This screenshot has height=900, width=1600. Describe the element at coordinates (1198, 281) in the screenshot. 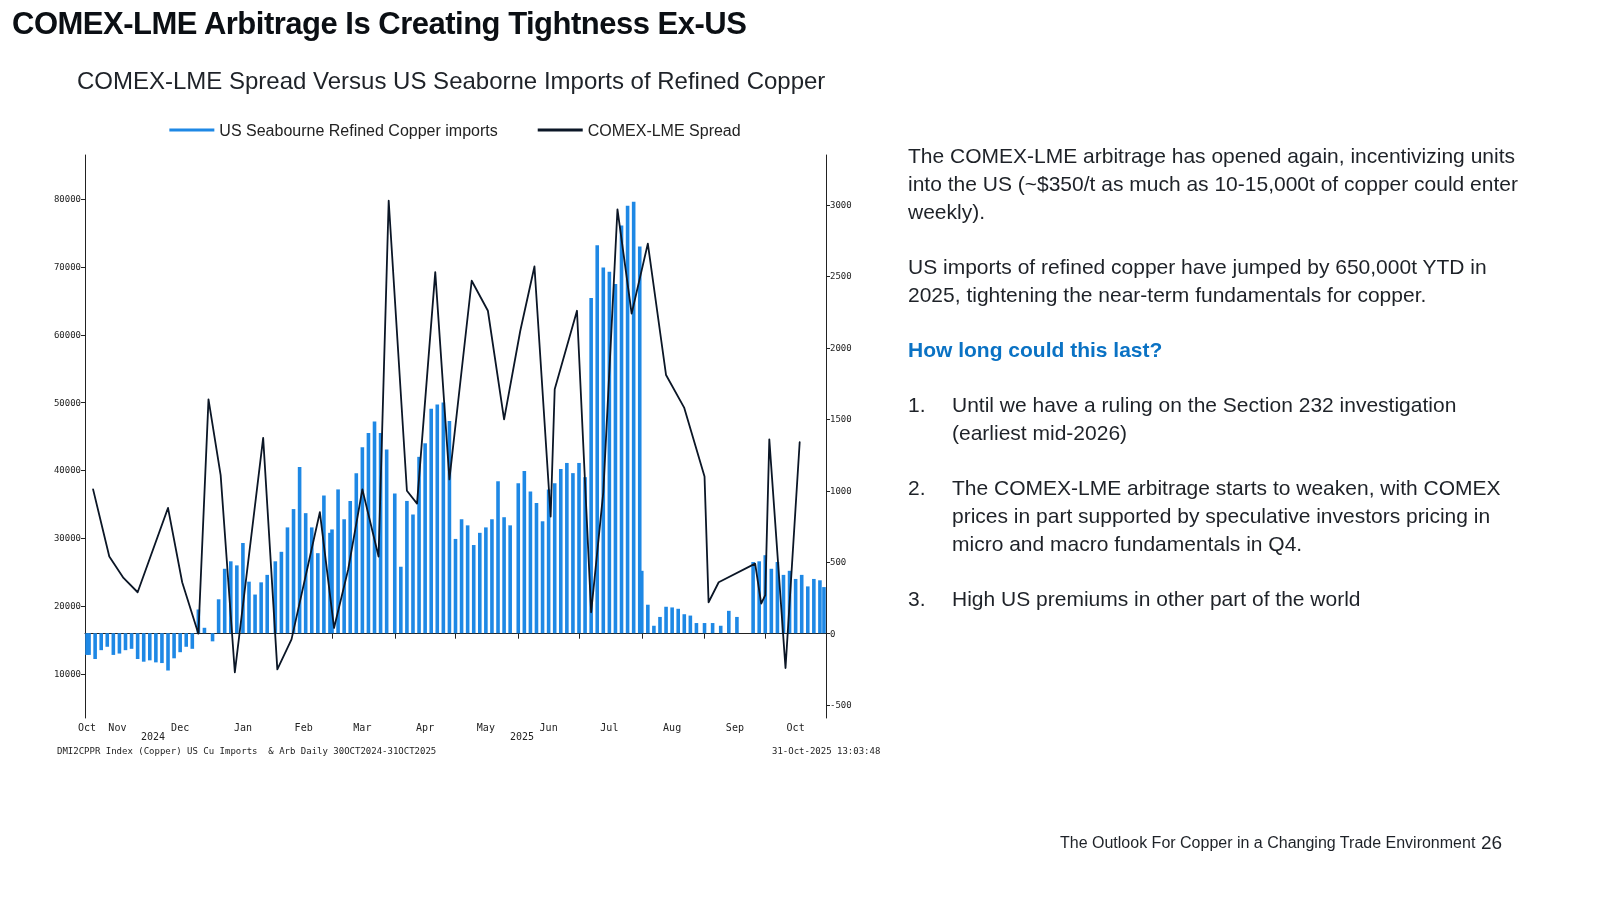

I see `text: US imports of refined copper have jumped by 650,000t YTD in 2025, tightening the near-term fundamentals for copper.` at that location.